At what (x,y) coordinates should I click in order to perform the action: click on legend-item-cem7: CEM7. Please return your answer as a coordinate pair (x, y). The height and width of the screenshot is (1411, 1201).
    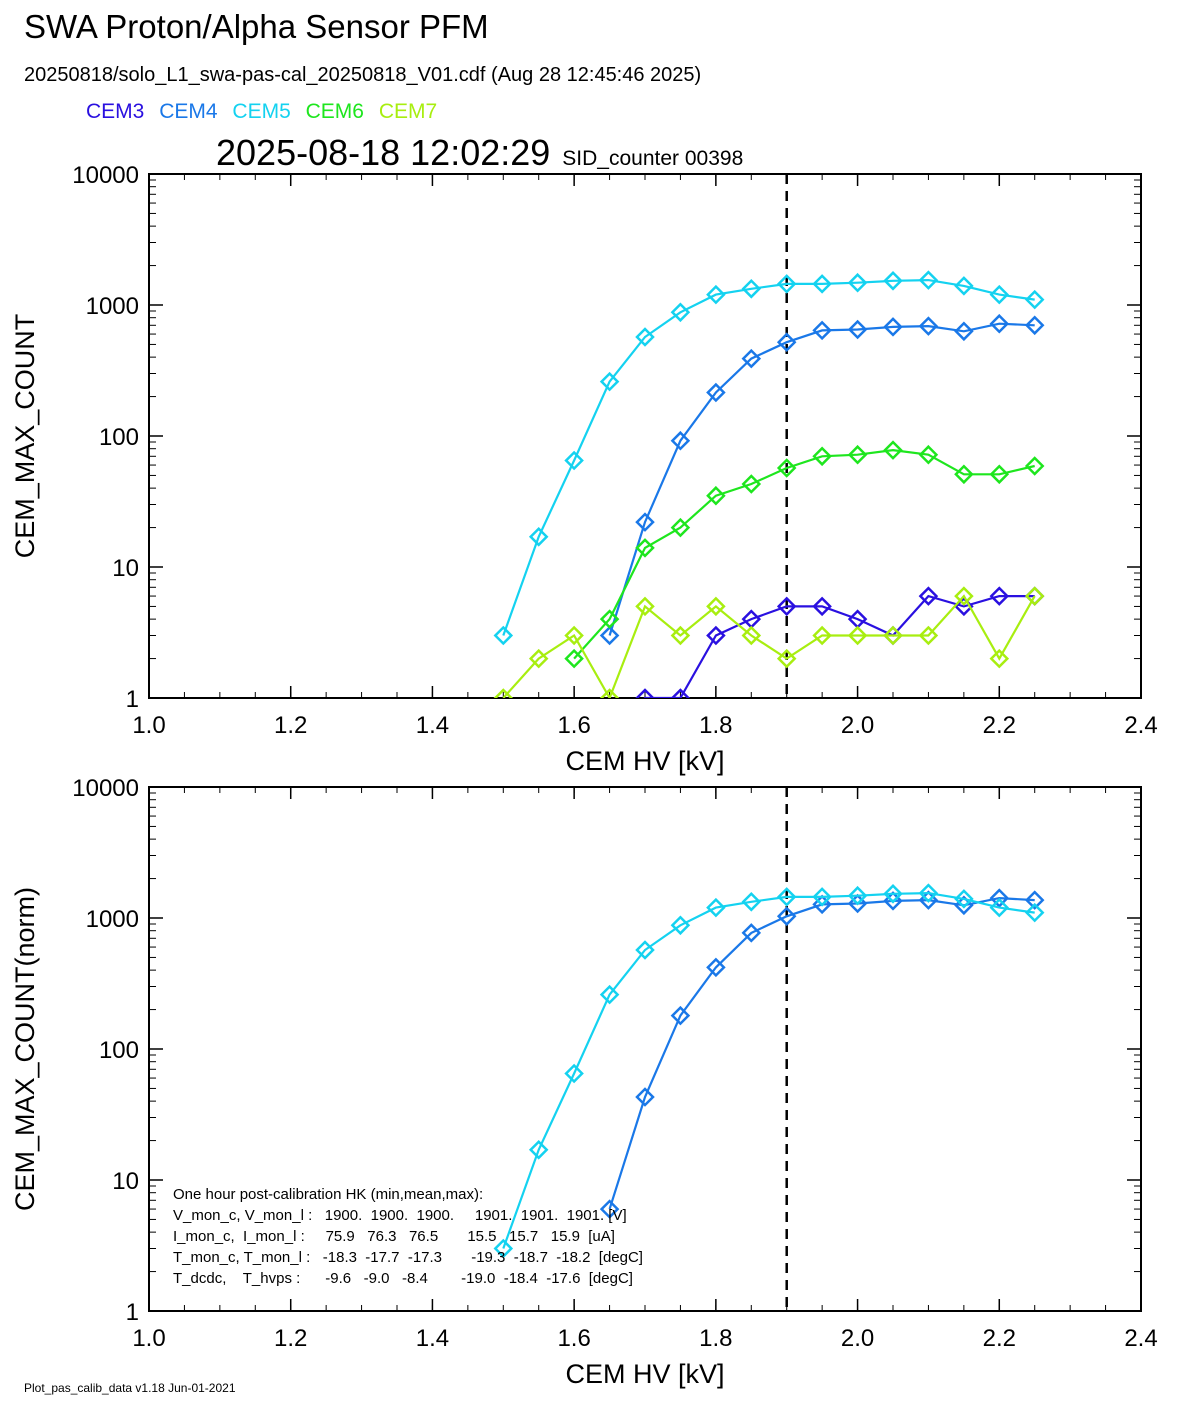
    Looking at the image, I should click on (408, 111).